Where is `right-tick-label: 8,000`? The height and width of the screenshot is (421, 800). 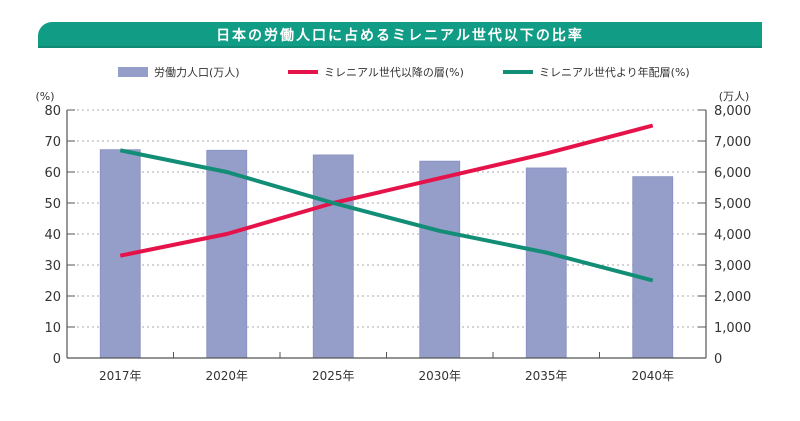
right-tick-label: 8,000 is located at coordinates (732, 111).